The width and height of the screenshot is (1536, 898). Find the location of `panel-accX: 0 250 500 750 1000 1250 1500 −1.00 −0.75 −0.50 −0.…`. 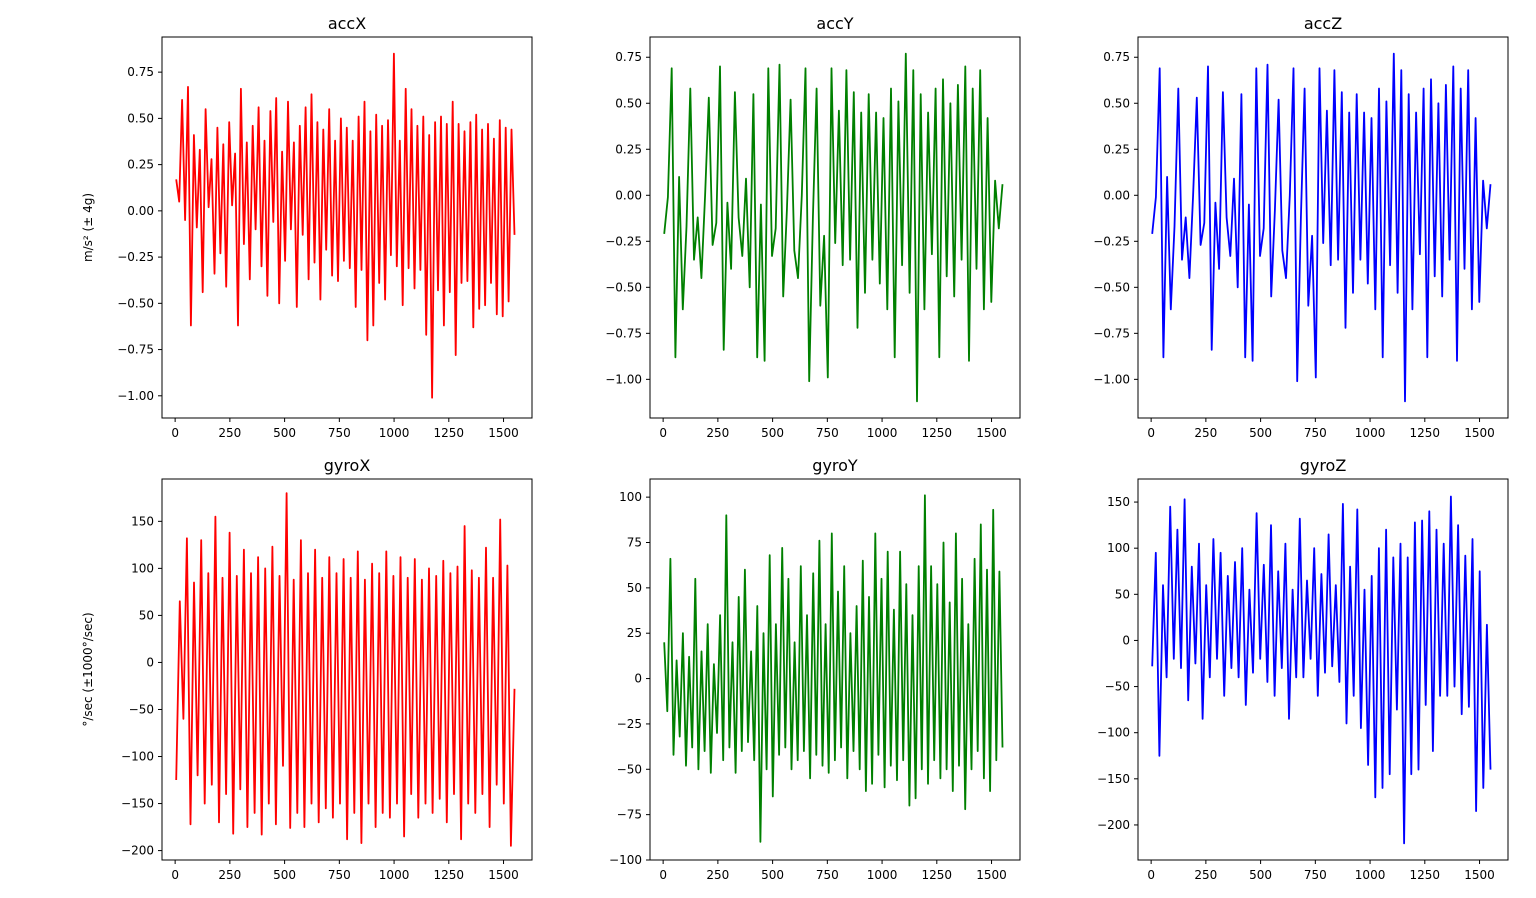

panel-accX: 0 250 500 750 1000 1250 1500 −1.00 −0.75 −0.50 −0.… is located at coordinates (307, 227).